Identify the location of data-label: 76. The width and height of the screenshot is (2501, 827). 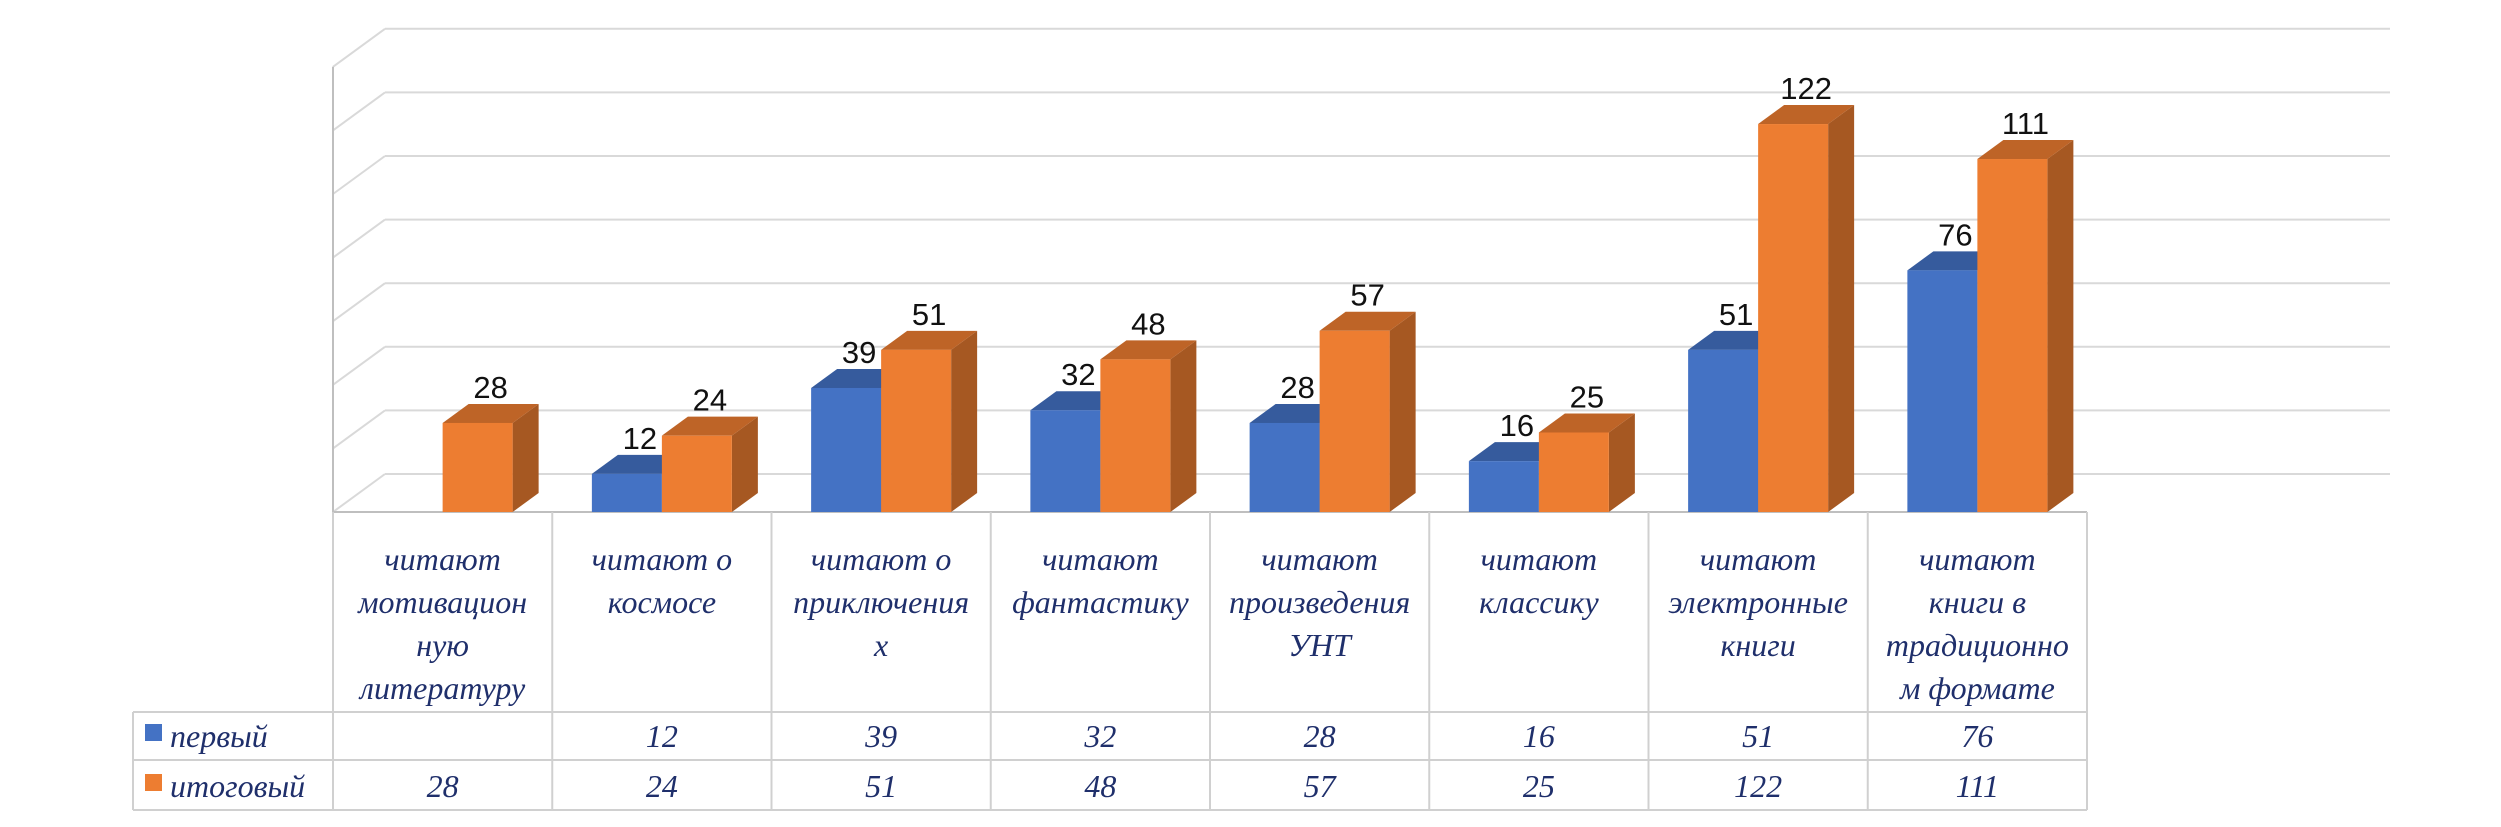
(1955, 234).